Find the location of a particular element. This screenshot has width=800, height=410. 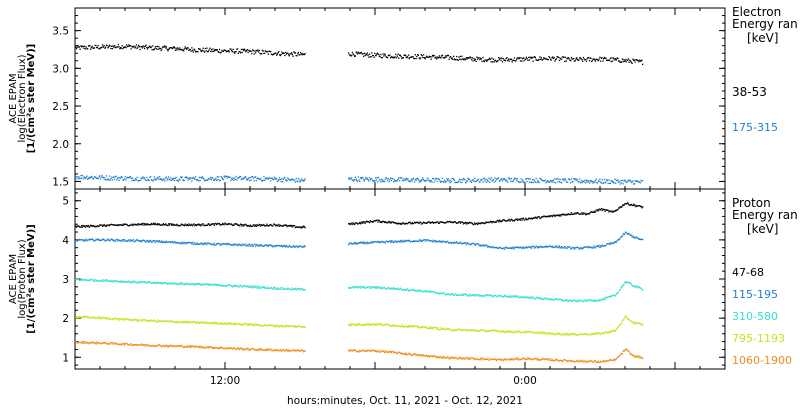

legend-entry: 115-195 is located at coordinates (755, 294).